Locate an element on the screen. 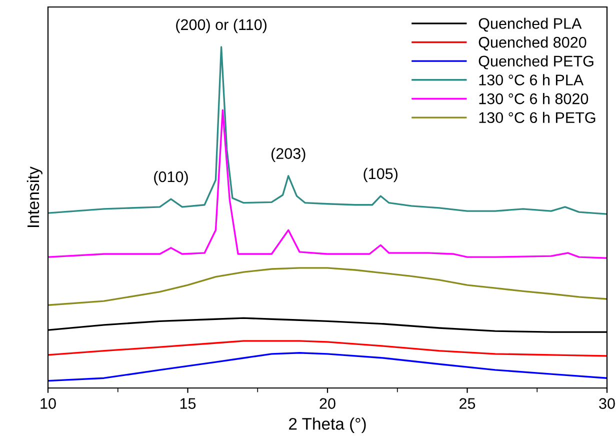  x-tick-label: 25 is located at coordinates (468, 403).